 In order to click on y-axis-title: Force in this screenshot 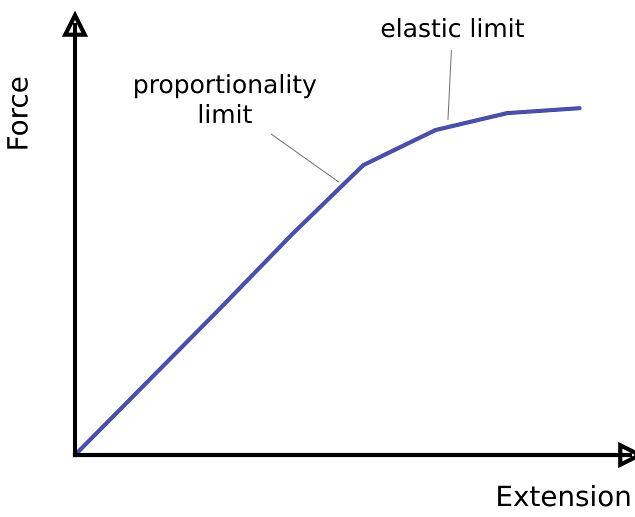, I will do `click(17, 113)`.